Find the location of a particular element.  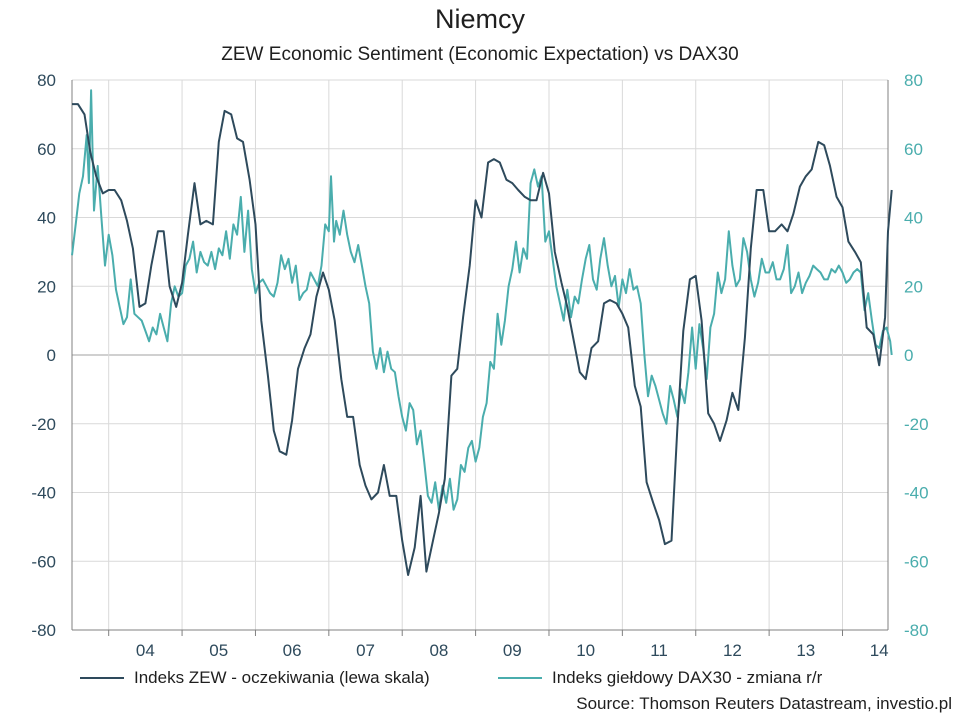

x-tick-label: 10 is located at coordinates (585, 650).